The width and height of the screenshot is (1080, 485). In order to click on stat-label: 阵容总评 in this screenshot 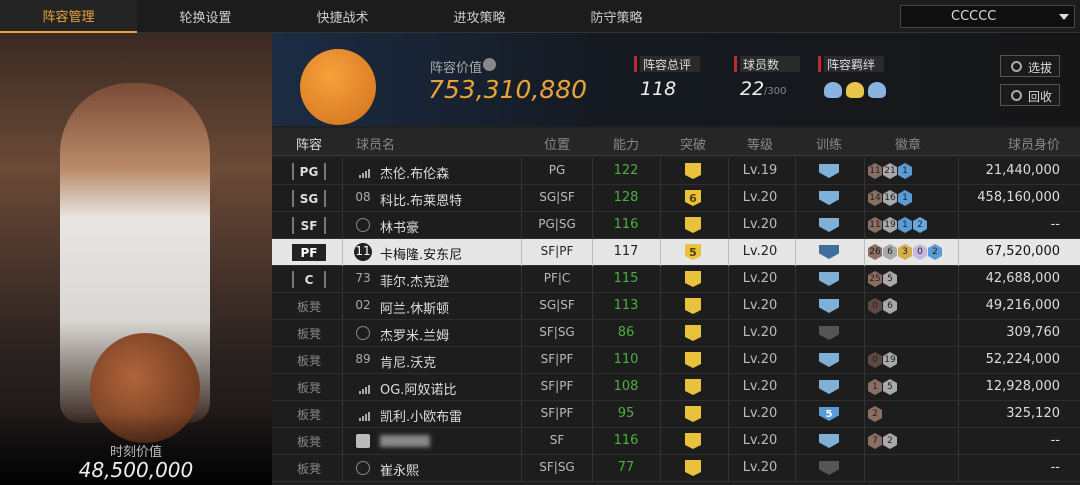, I will do `click(670, 64)`.